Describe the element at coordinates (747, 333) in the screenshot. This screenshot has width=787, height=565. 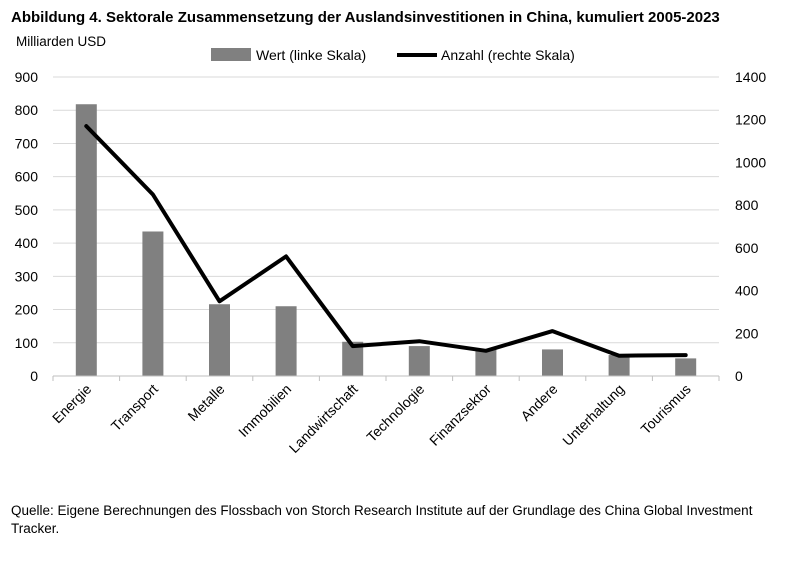
I see `right-tick-label: 200` at that location.